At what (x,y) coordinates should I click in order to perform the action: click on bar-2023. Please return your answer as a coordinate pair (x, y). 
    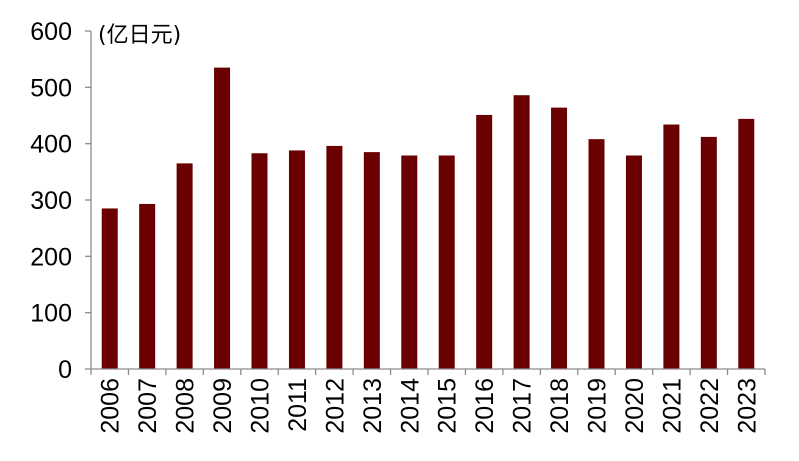
    Looking at the image, I should click on (746, 243).